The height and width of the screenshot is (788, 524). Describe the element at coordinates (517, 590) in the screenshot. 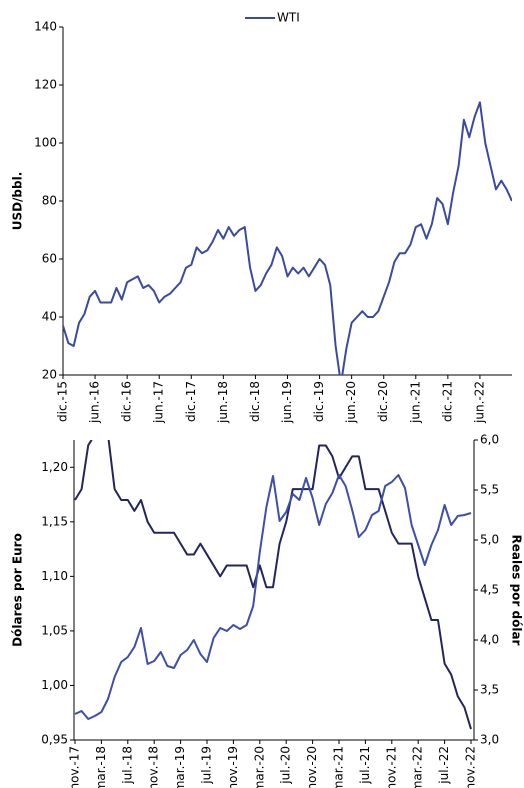

I see `y2-axis-title: Reales por dólar` at that location.